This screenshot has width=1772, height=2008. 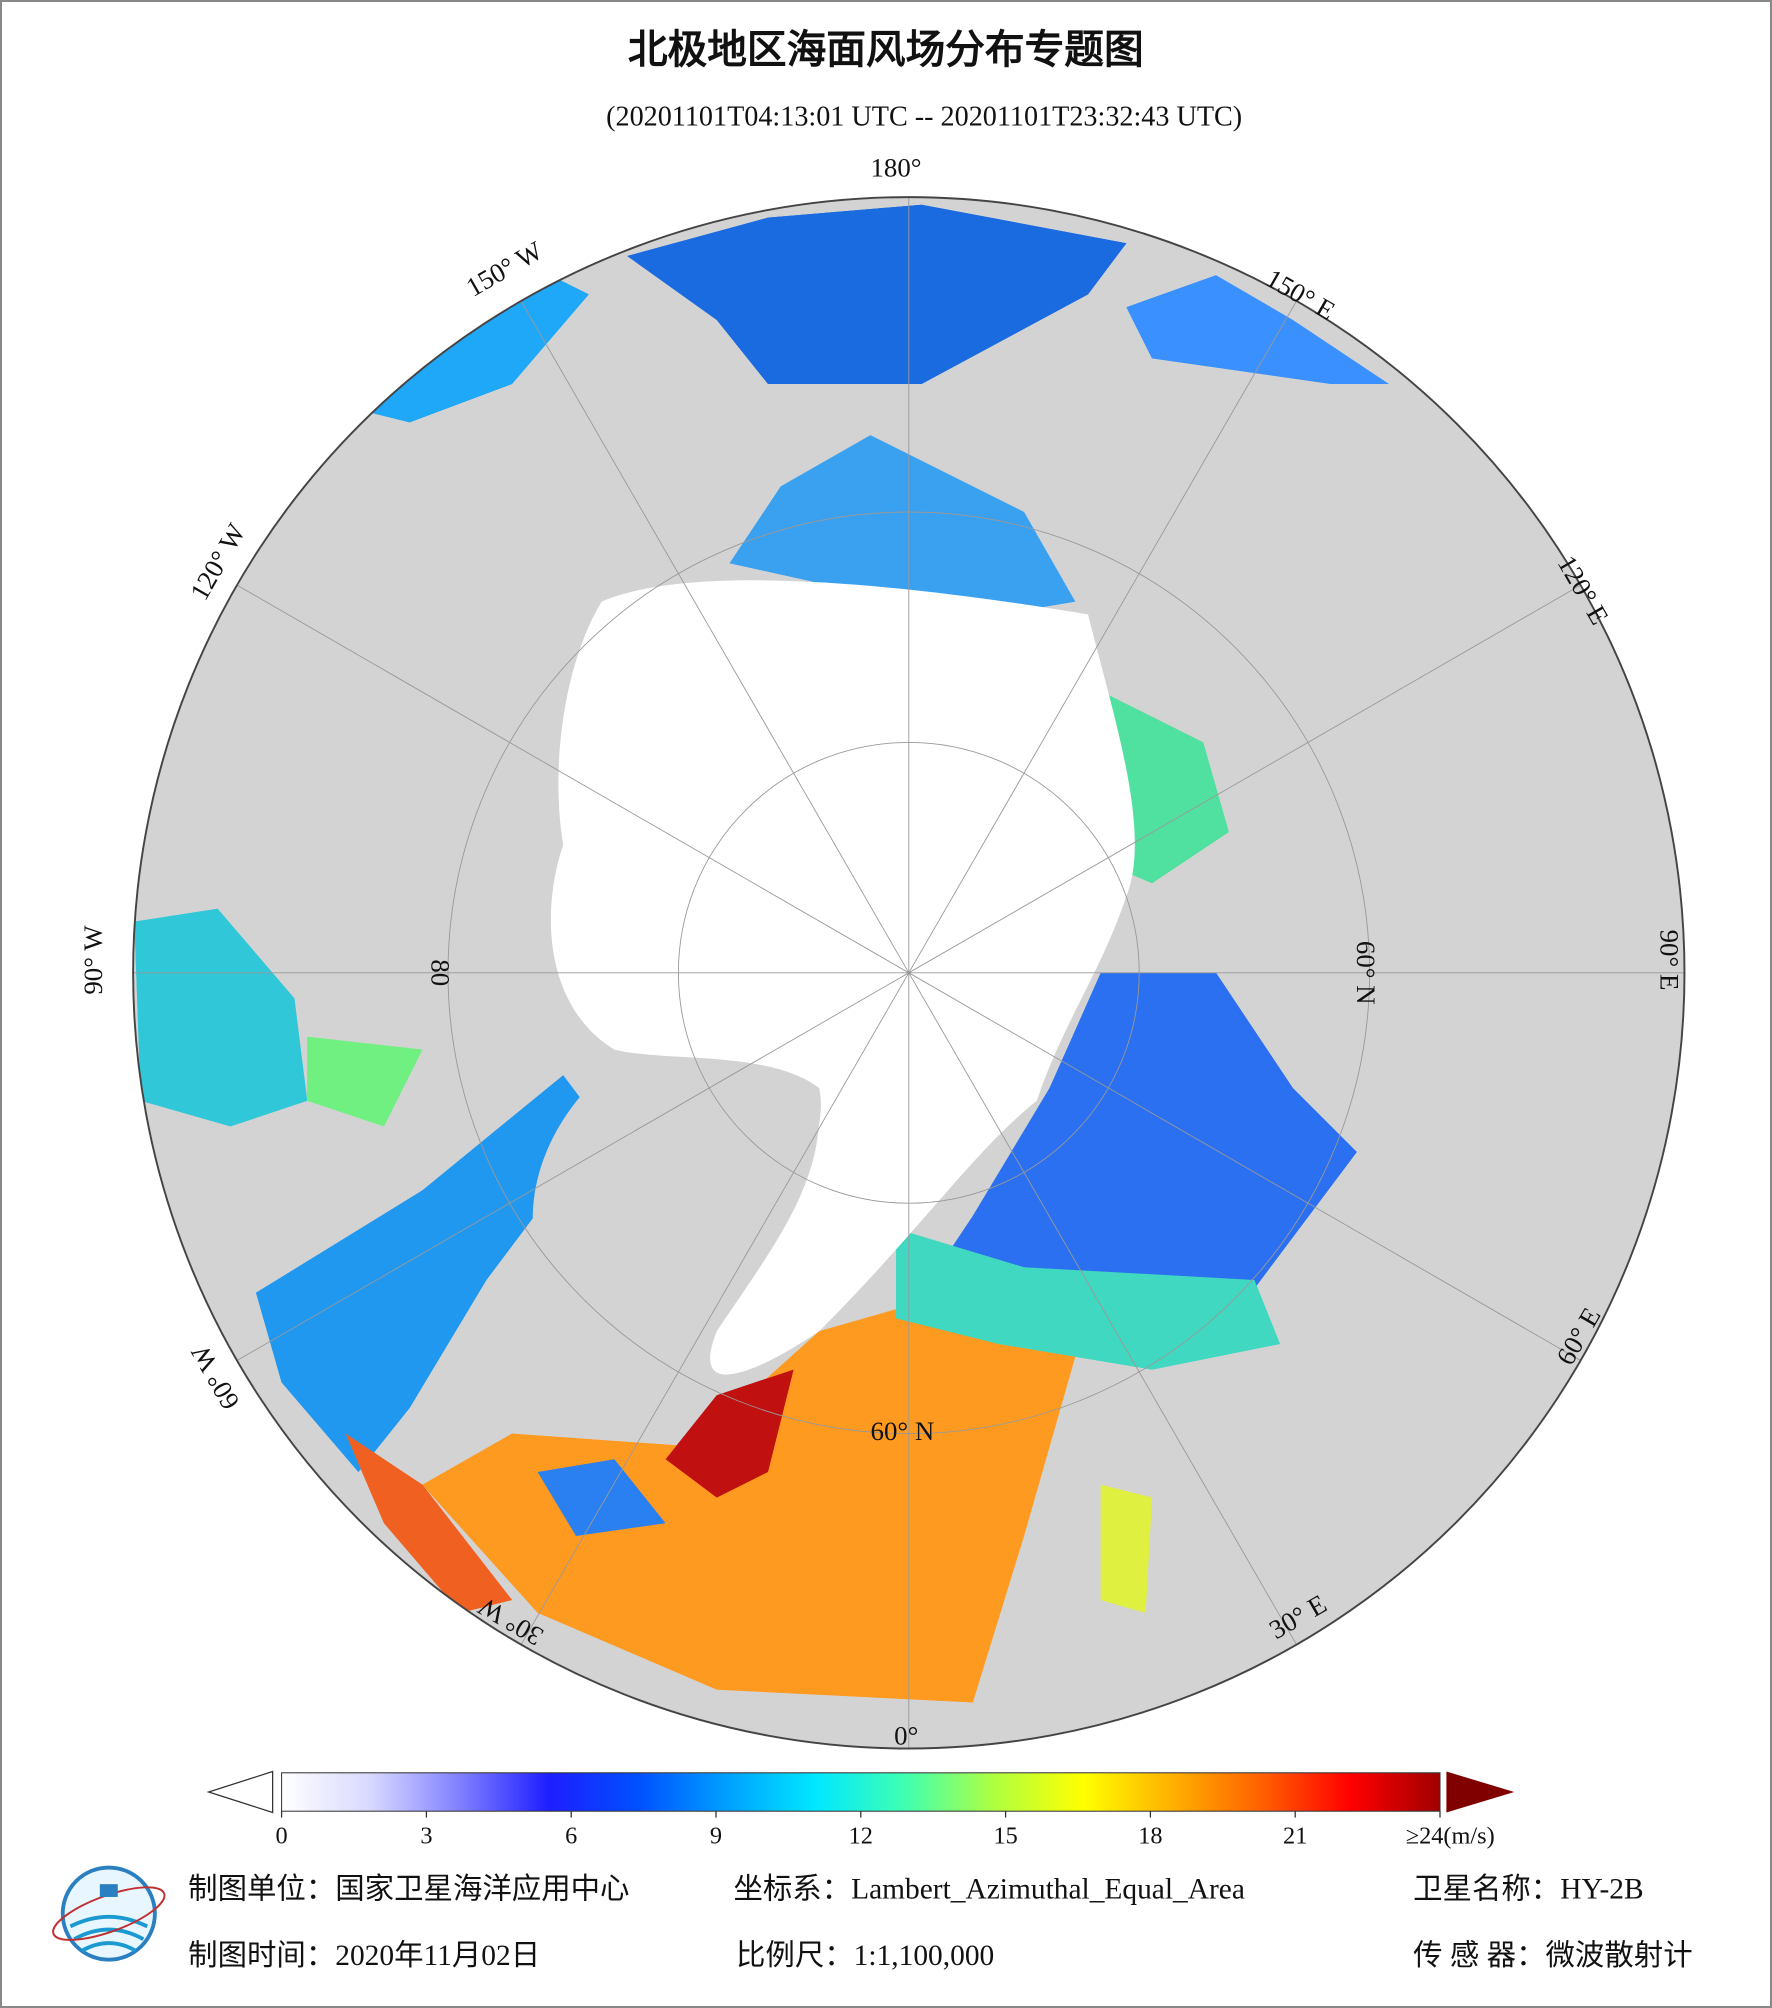 I want to click on colorbar-under, so click(x=240, y=1792).